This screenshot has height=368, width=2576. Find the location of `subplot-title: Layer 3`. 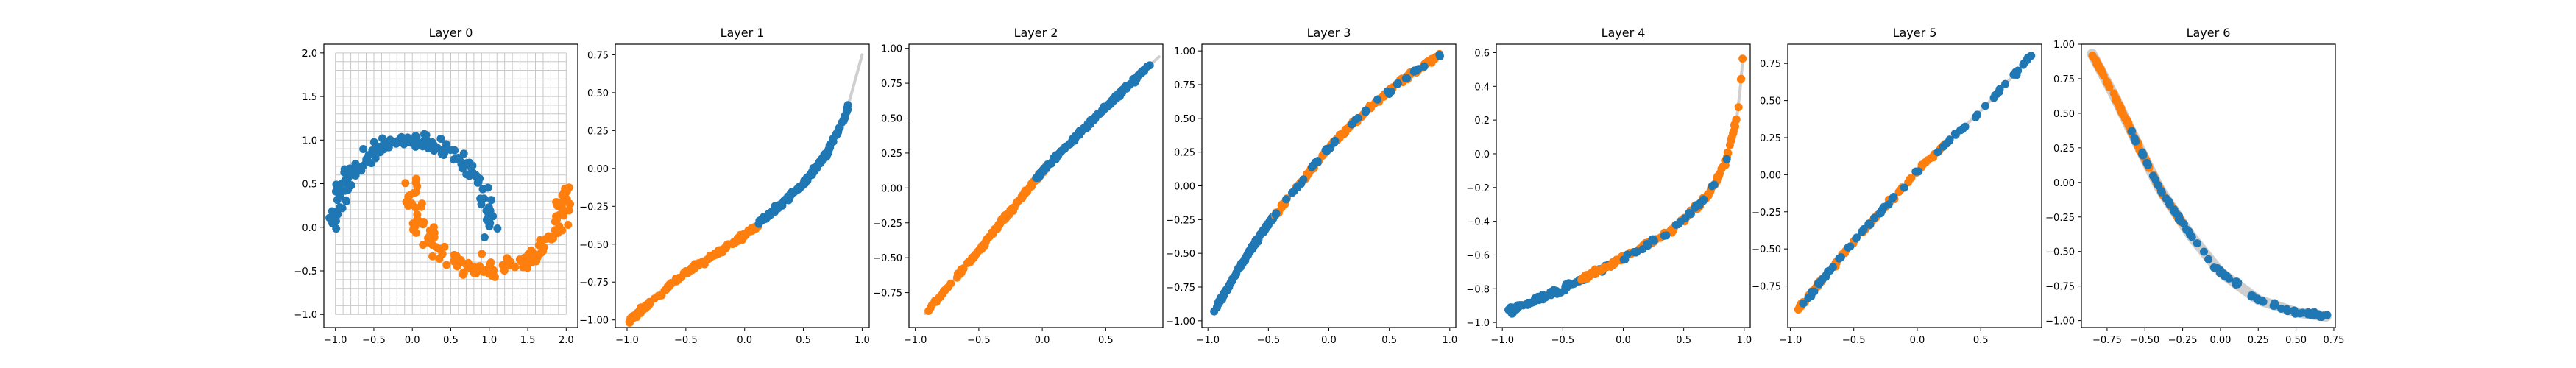

subplot-title: Layer 3 is located at coordinates (1329, 33).